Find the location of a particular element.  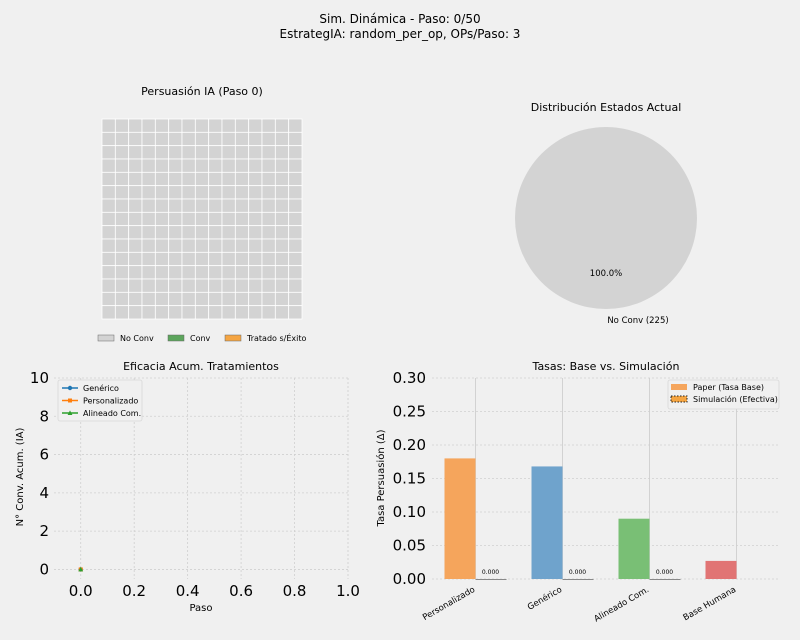

line-y-tick-label: 6 is located at coordinates (44, 455).